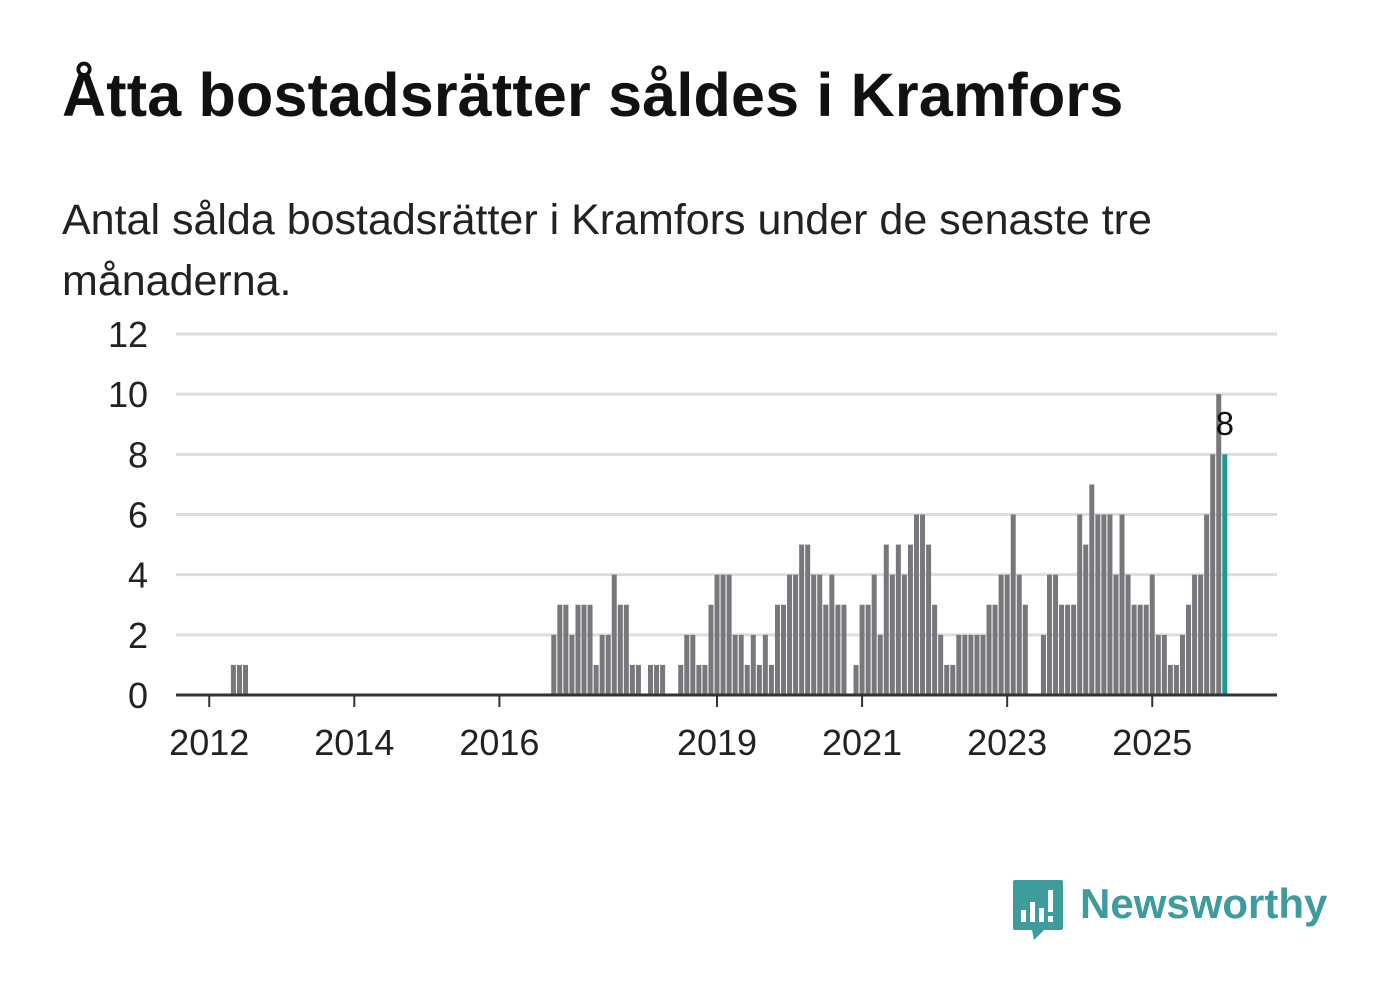 The image size is (1382, 999). I want to click on y-tick-label: 0, so click(138, 695).